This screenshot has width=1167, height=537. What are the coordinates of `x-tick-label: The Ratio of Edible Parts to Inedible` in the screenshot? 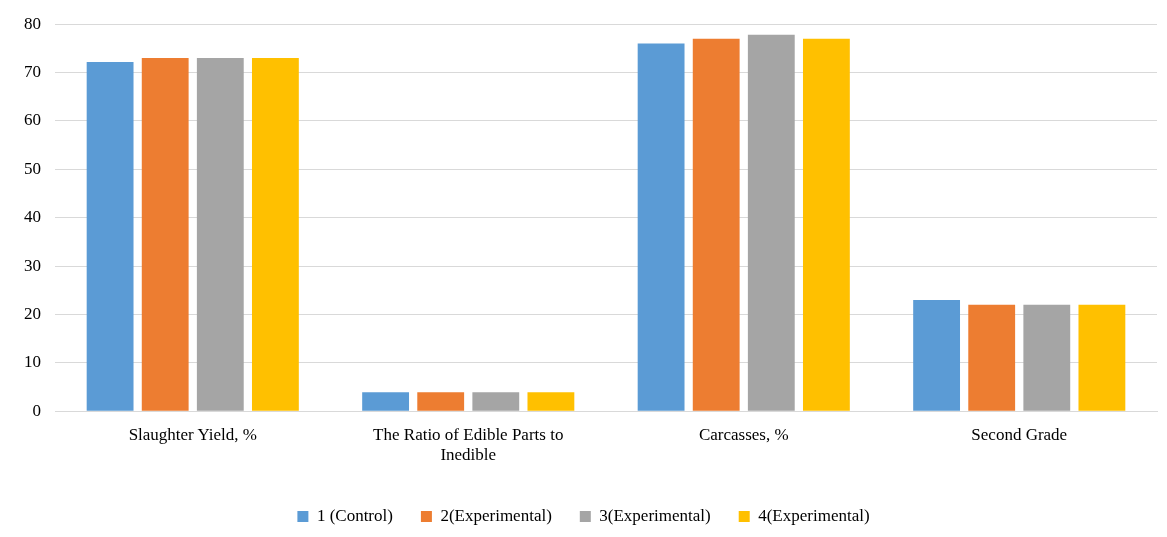 It's located at (468, 444).